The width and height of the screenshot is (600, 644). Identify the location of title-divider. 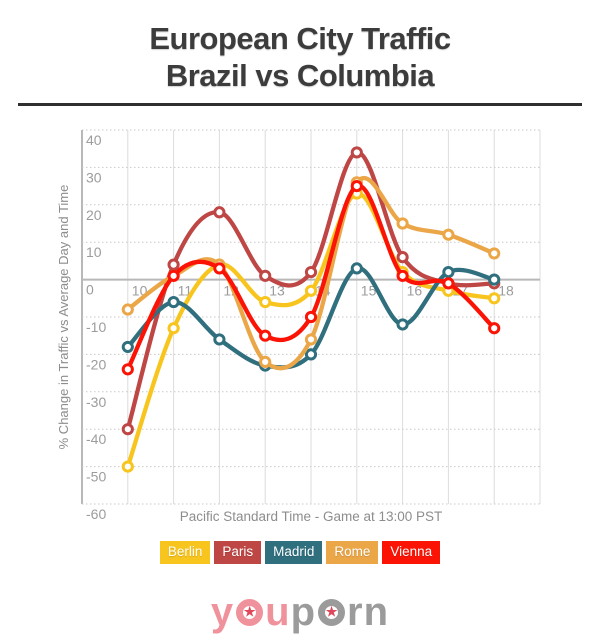
(300, 104).